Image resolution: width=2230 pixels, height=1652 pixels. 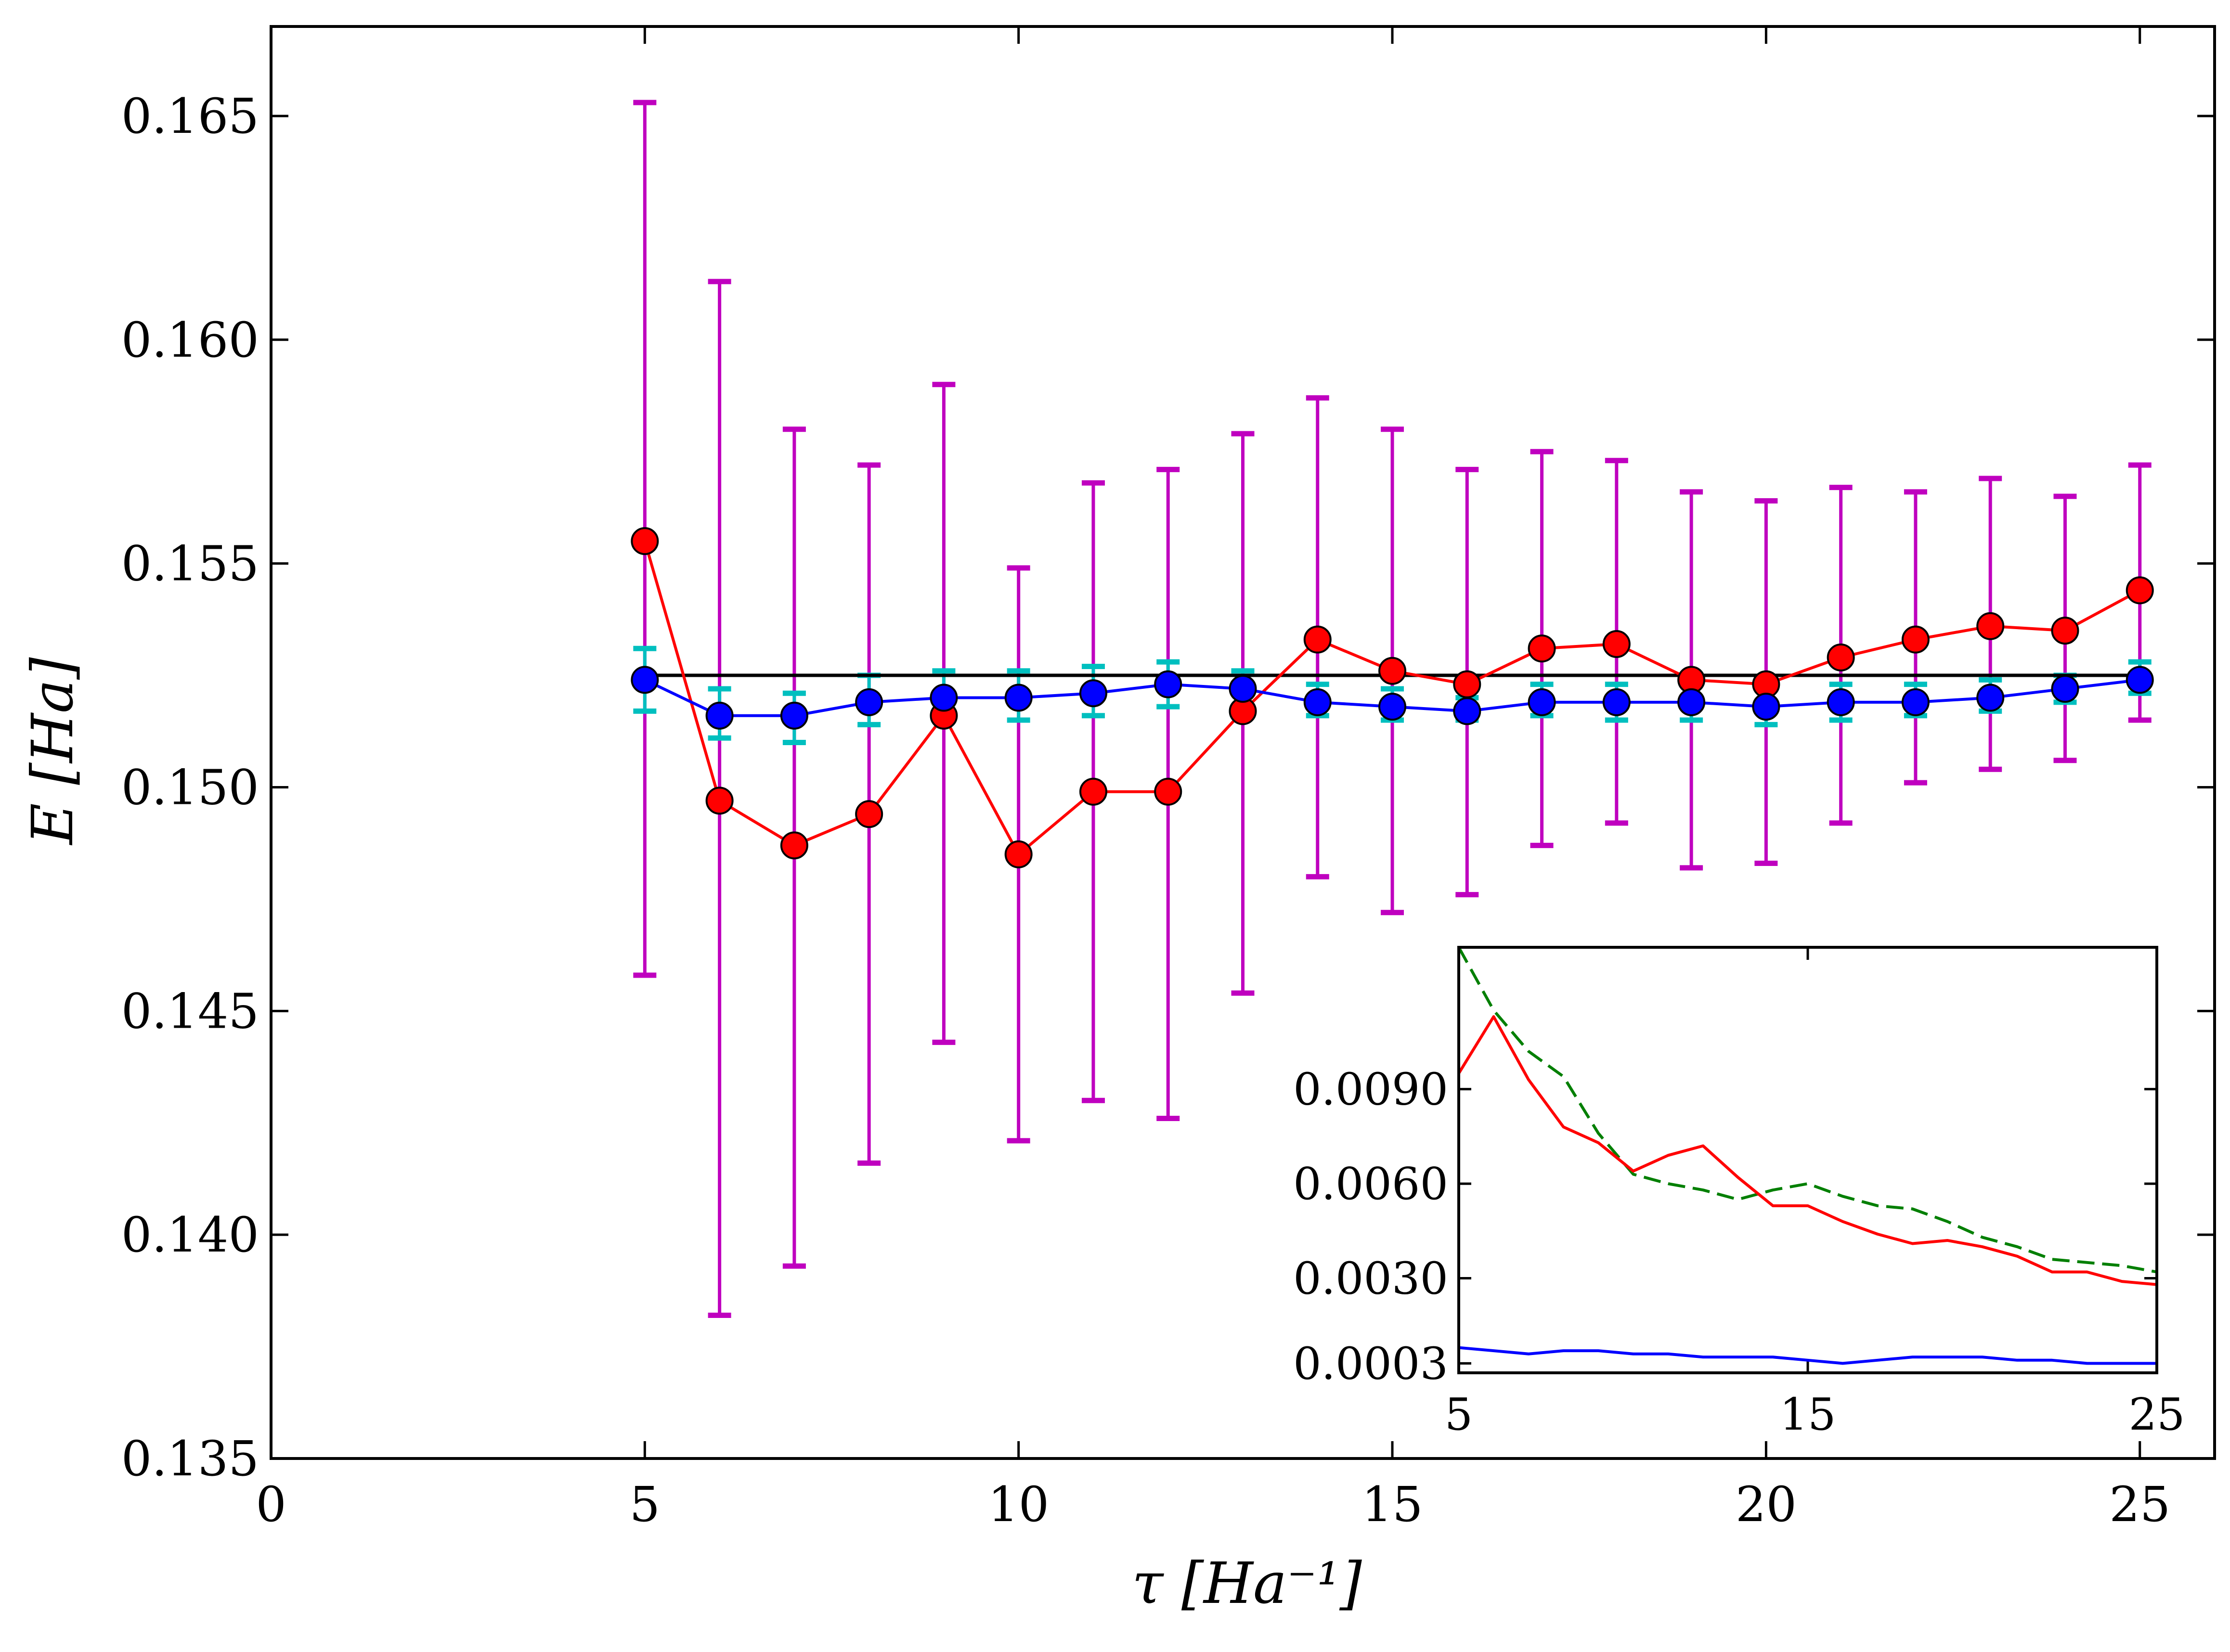 I want to click on inset-series-lines, so click(x=1807, y=1155).